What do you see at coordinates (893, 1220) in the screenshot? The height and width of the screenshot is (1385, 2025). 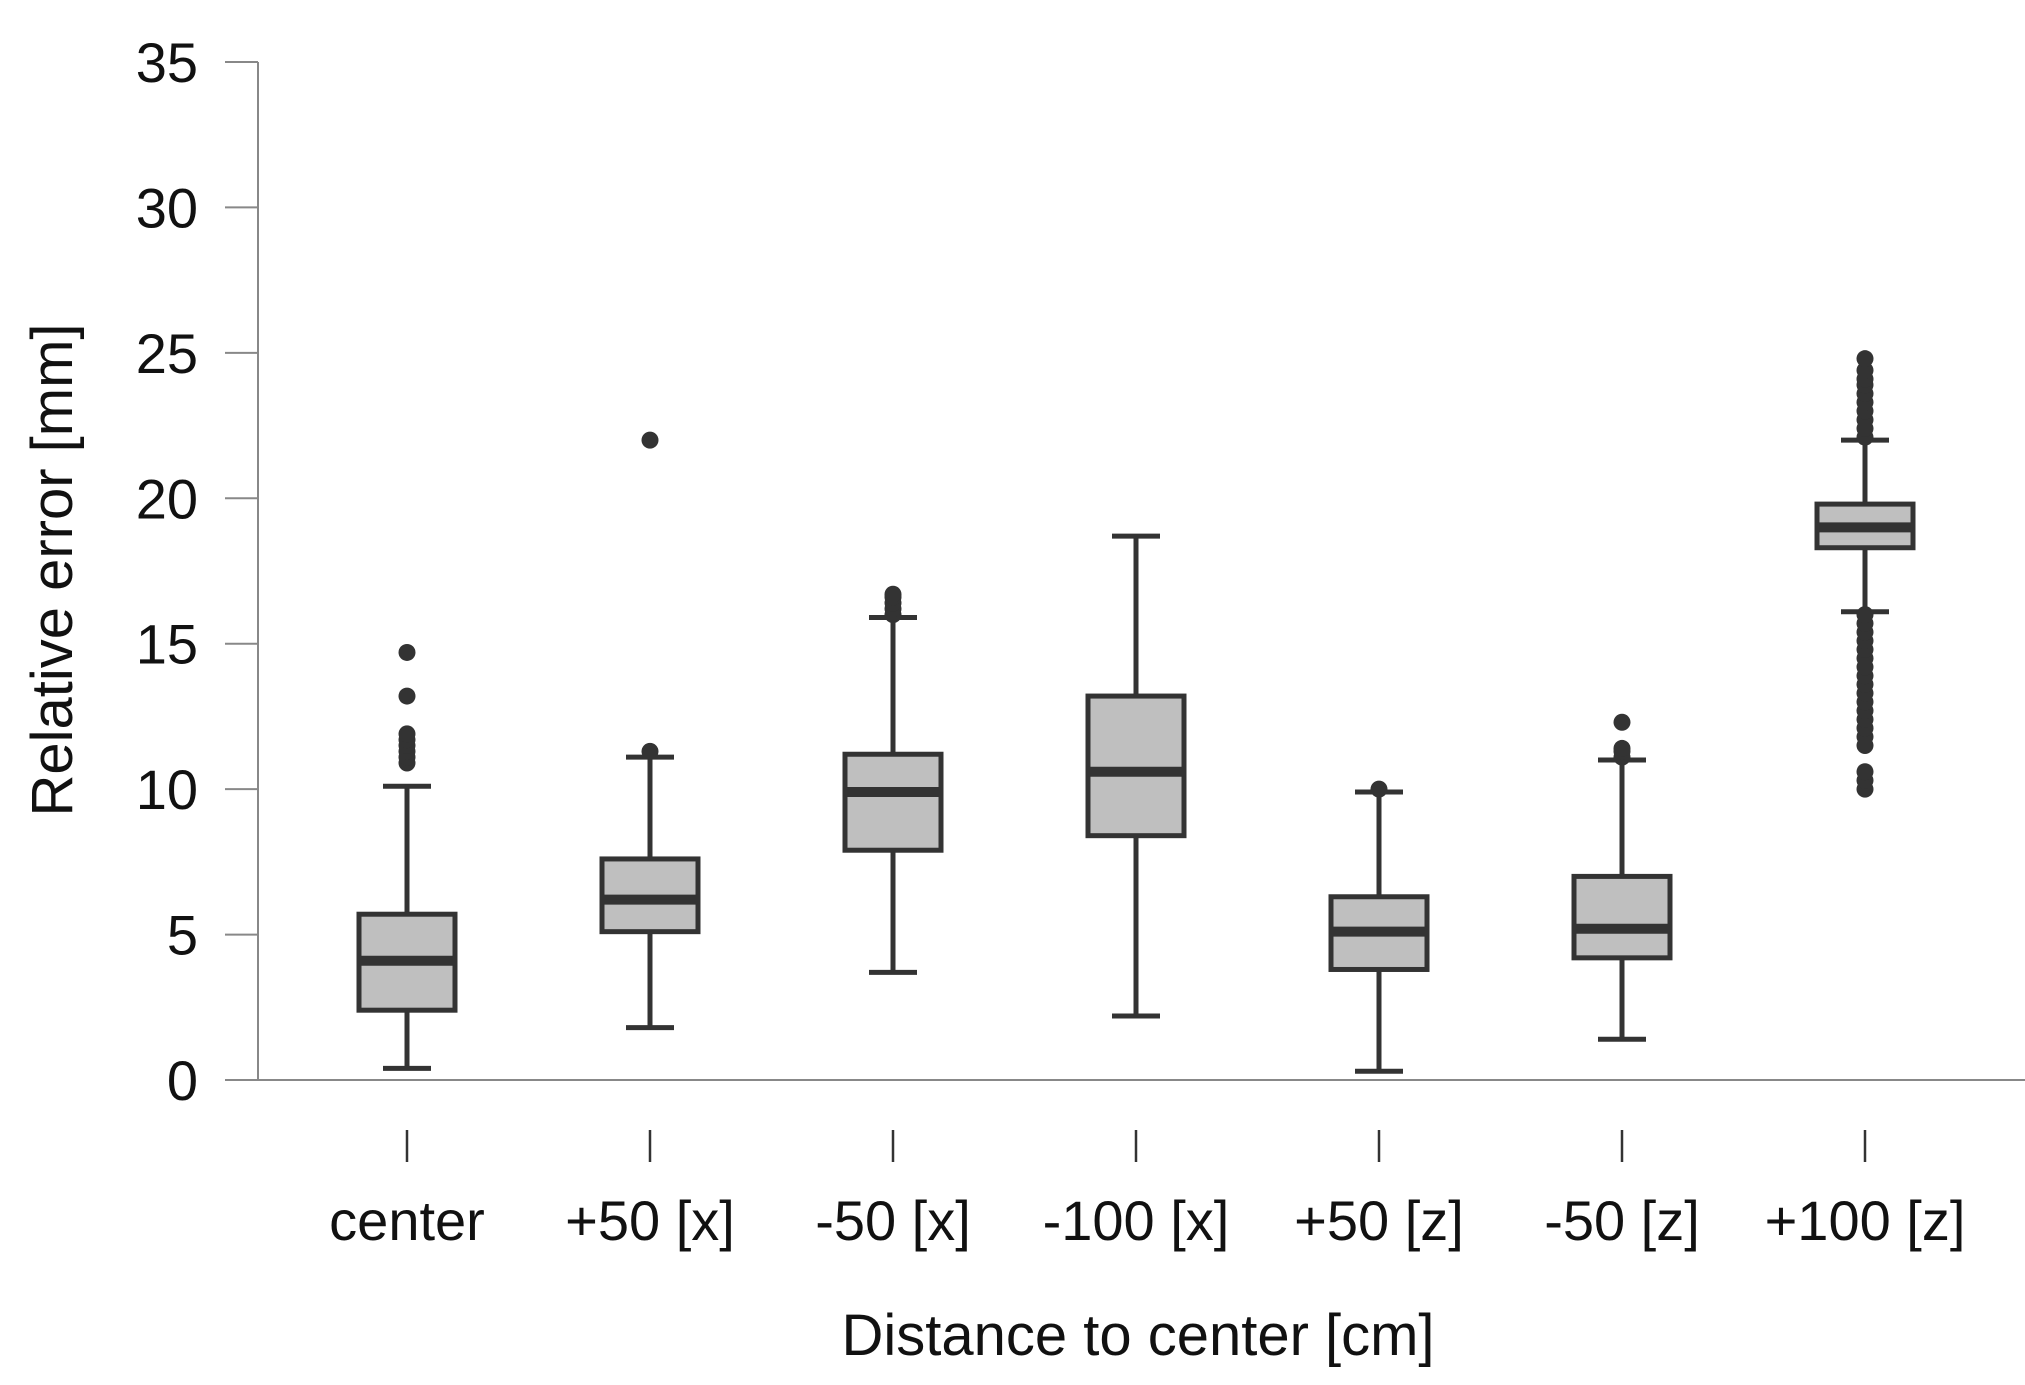 I see `x-tick-label: -50 [x]` at bounding box center [893, 1220].